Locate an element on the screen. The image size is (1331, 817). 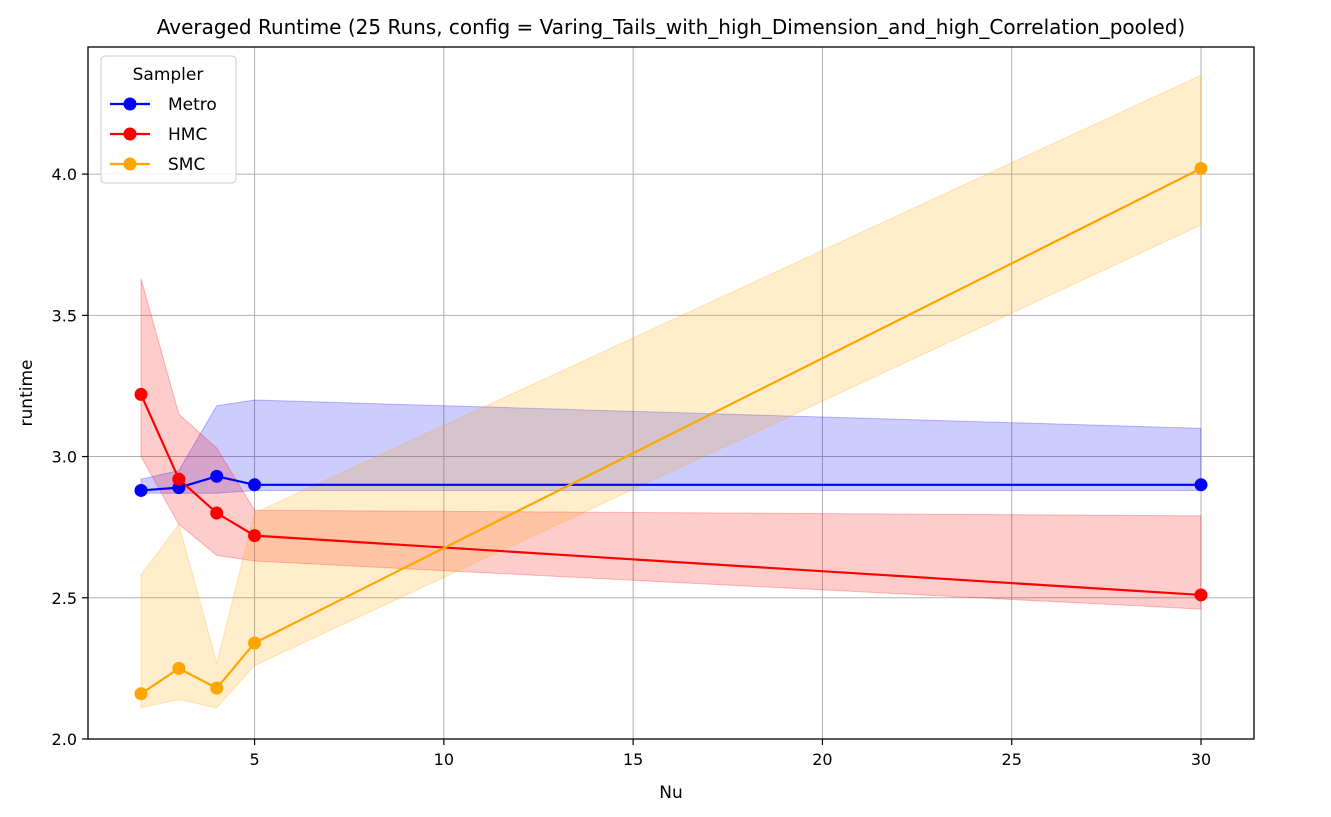
legend-hmc-label: HMC is located at coordinates (187, 135).